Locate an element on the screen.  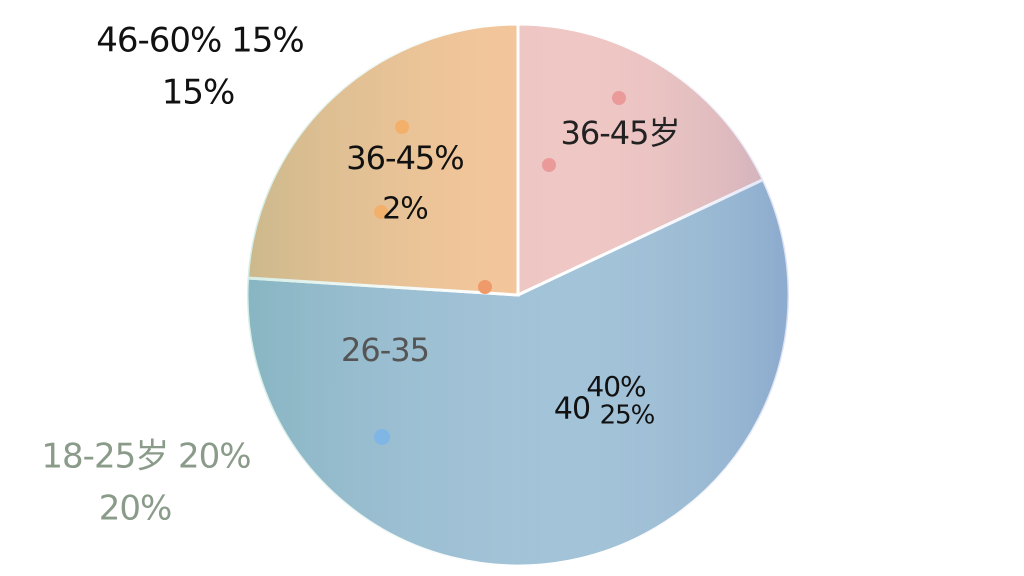
annotation: 36-45岁 is located at coordinates (620, 133).